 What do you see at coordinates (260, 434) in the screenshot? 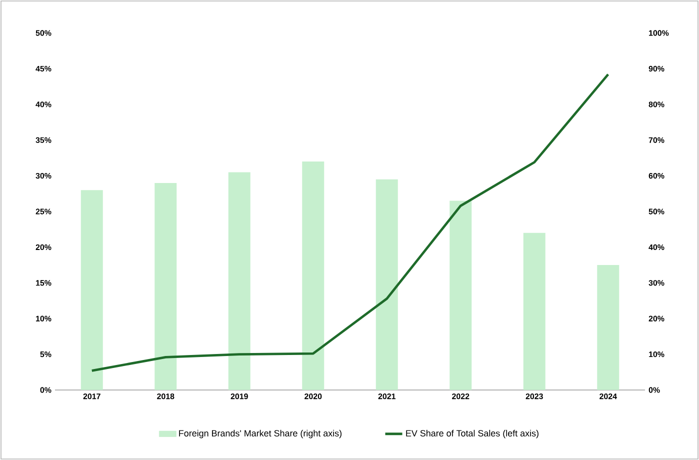
I see `legend-label: Foreign Brands' Market Share (right axis)` at bounding box center [260, 434].